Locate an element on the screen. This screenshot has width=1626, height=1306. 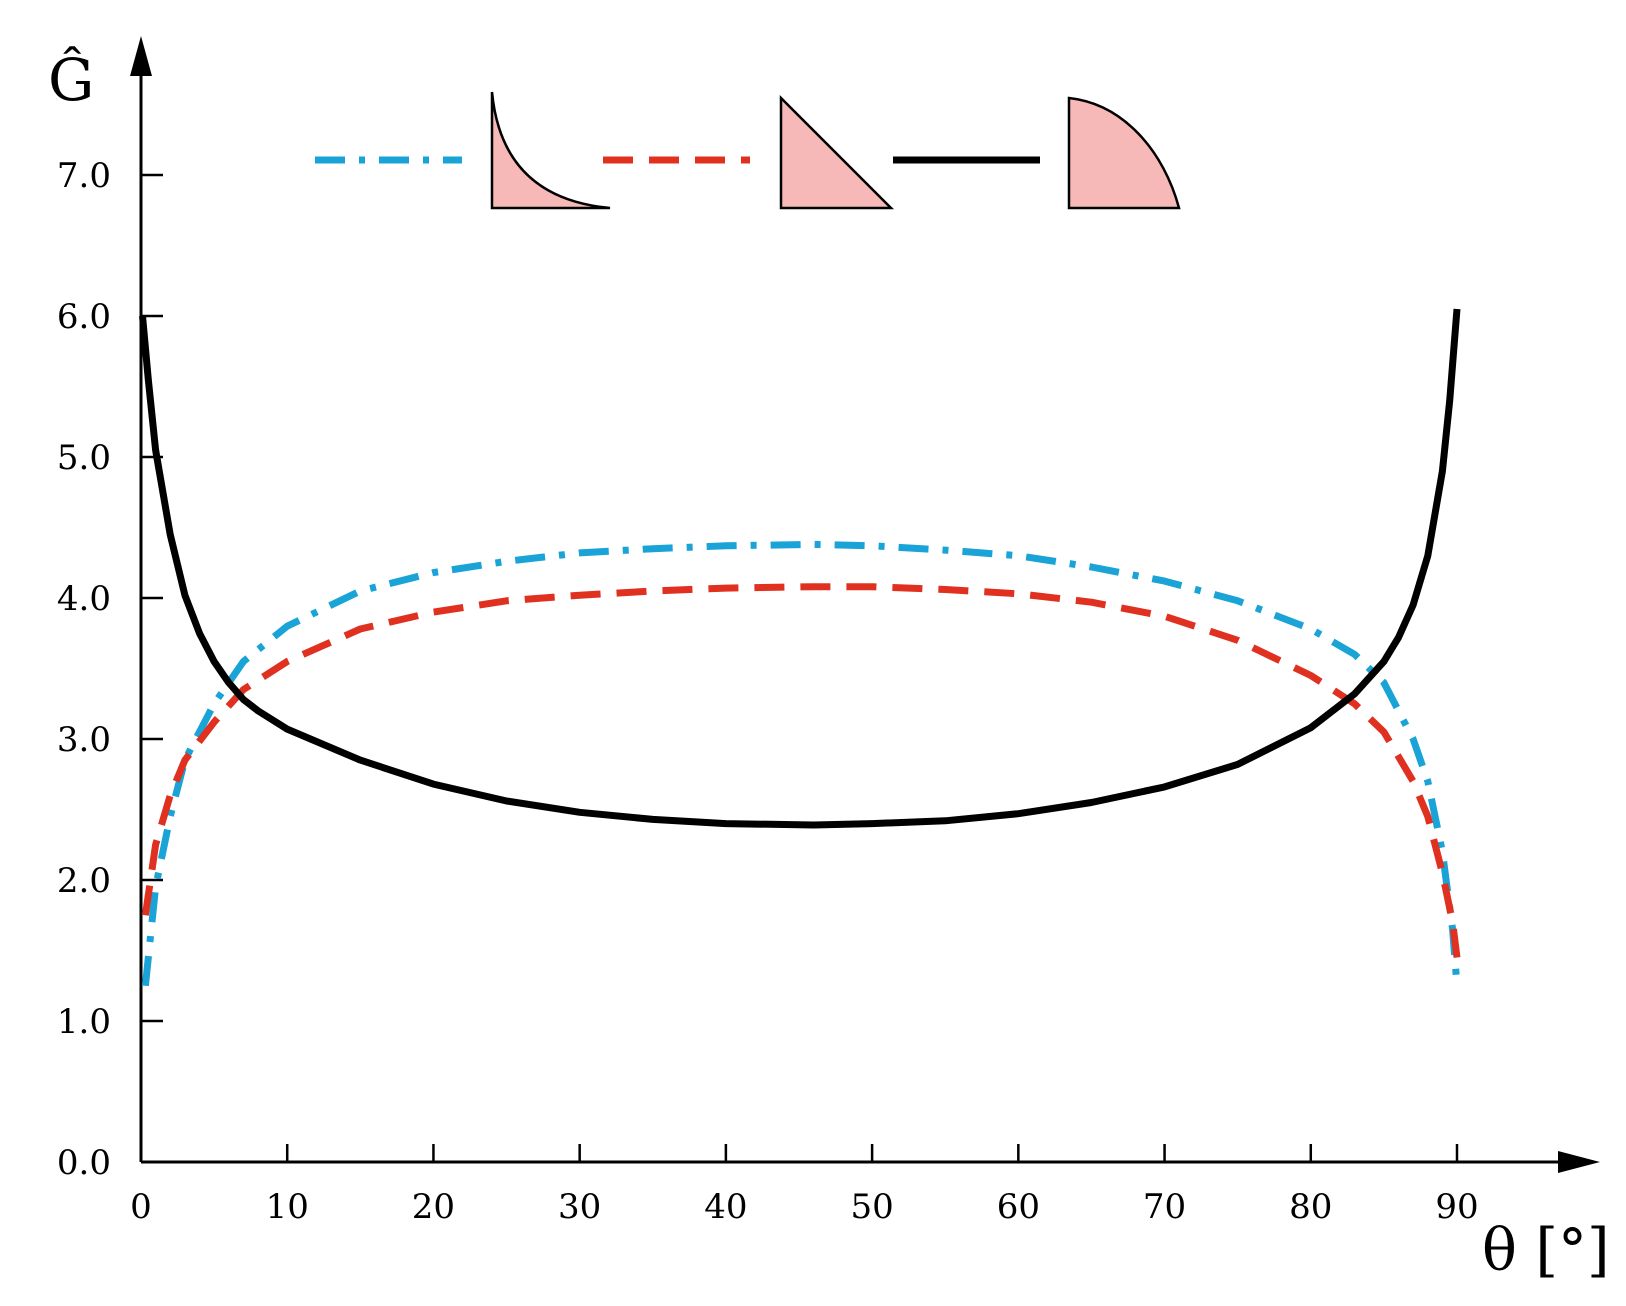
x-tick-label: 0 is located at coordinates (141, 1207).